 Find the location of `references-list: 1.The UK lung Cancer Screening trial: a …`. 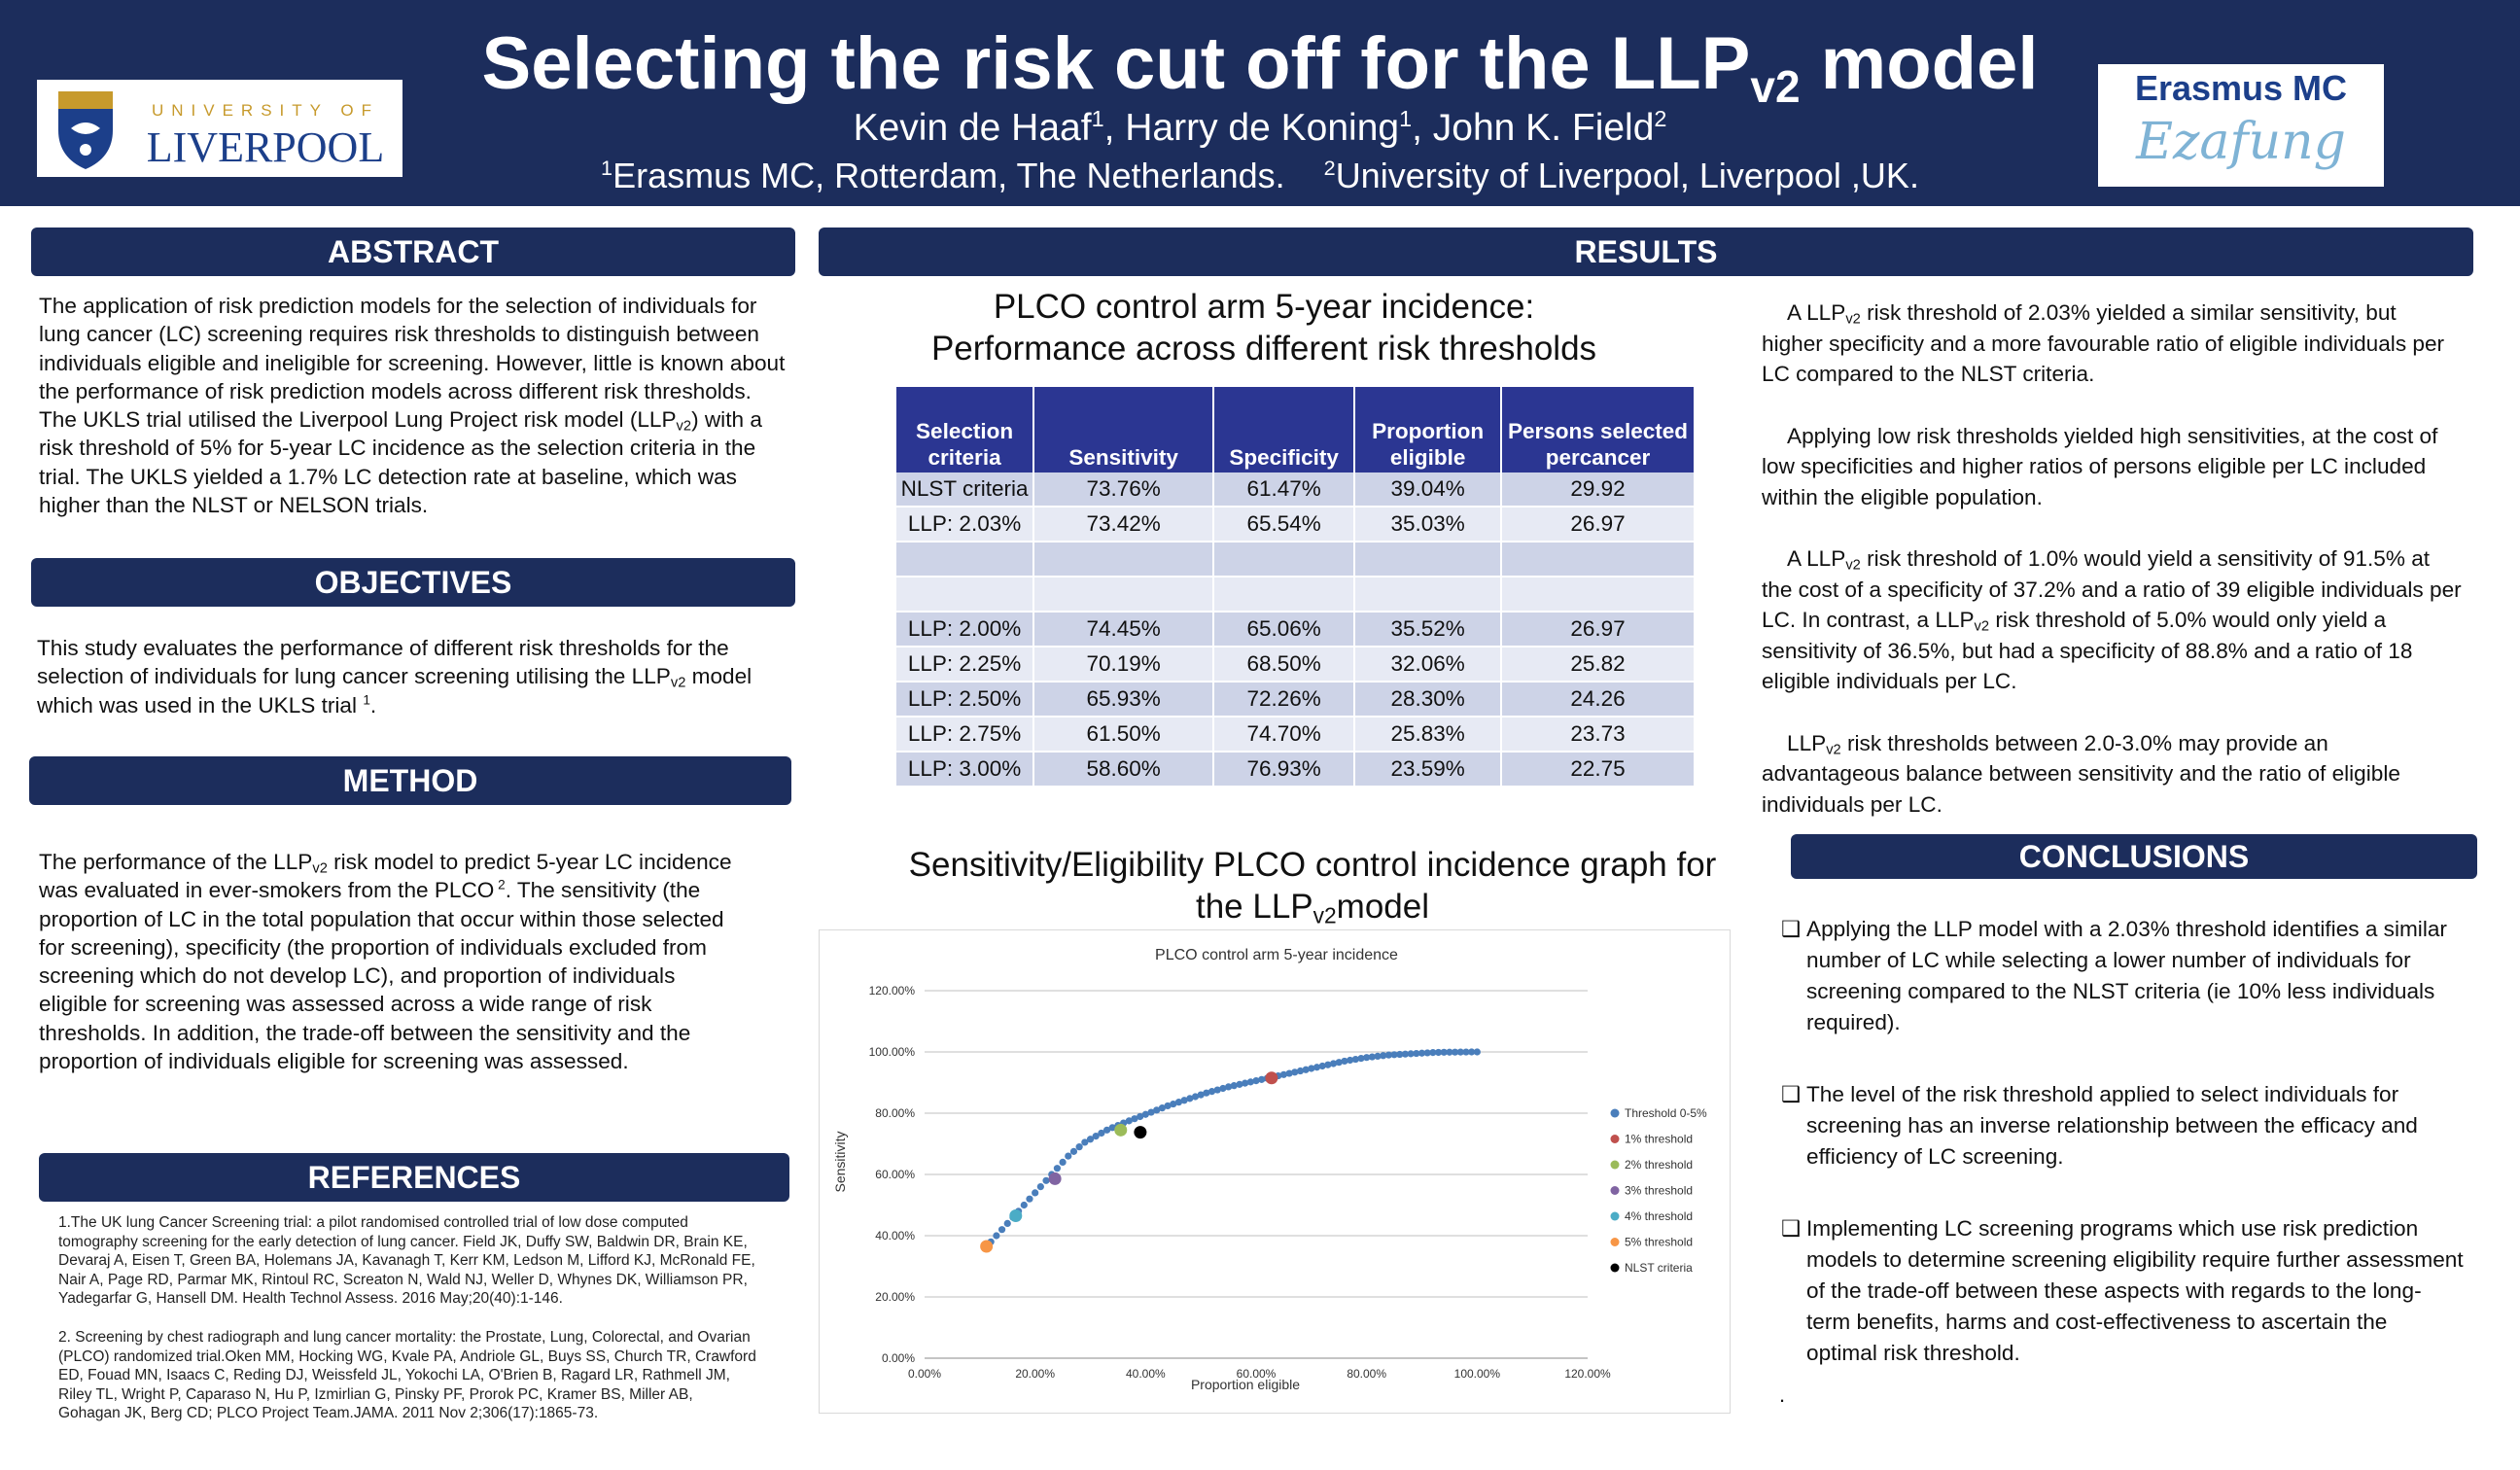

references-list: 1.The UK lung Cancer Screening trial: a … is located at coordinates (408, 1318).